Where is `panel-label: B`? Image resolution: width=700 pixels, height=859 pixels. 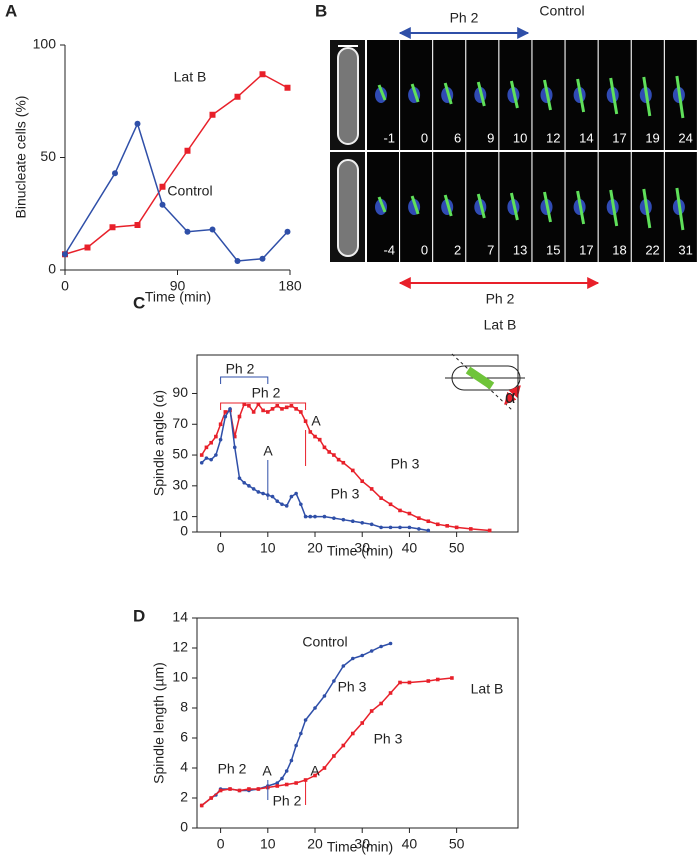 panel-label: B is located at coordinates (321, 10).